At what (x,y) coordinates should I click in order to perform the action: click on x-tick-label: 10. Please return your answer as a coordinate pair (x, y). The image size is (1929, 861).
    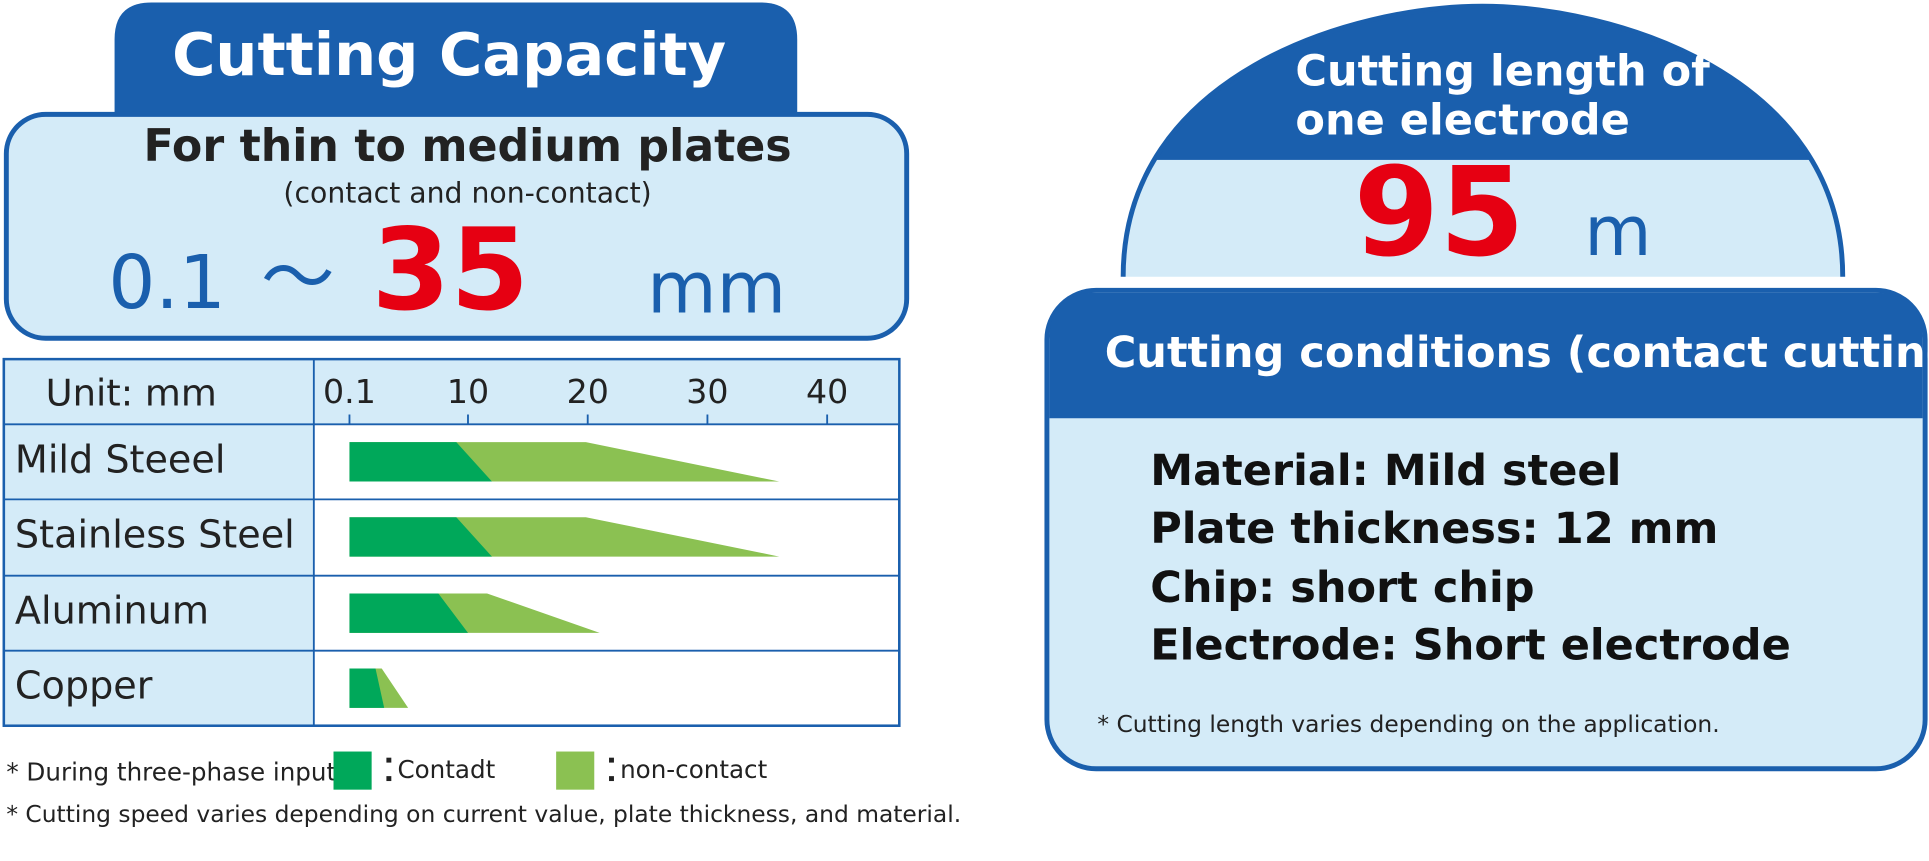
    Looking at the image, I should click on (468, 391).